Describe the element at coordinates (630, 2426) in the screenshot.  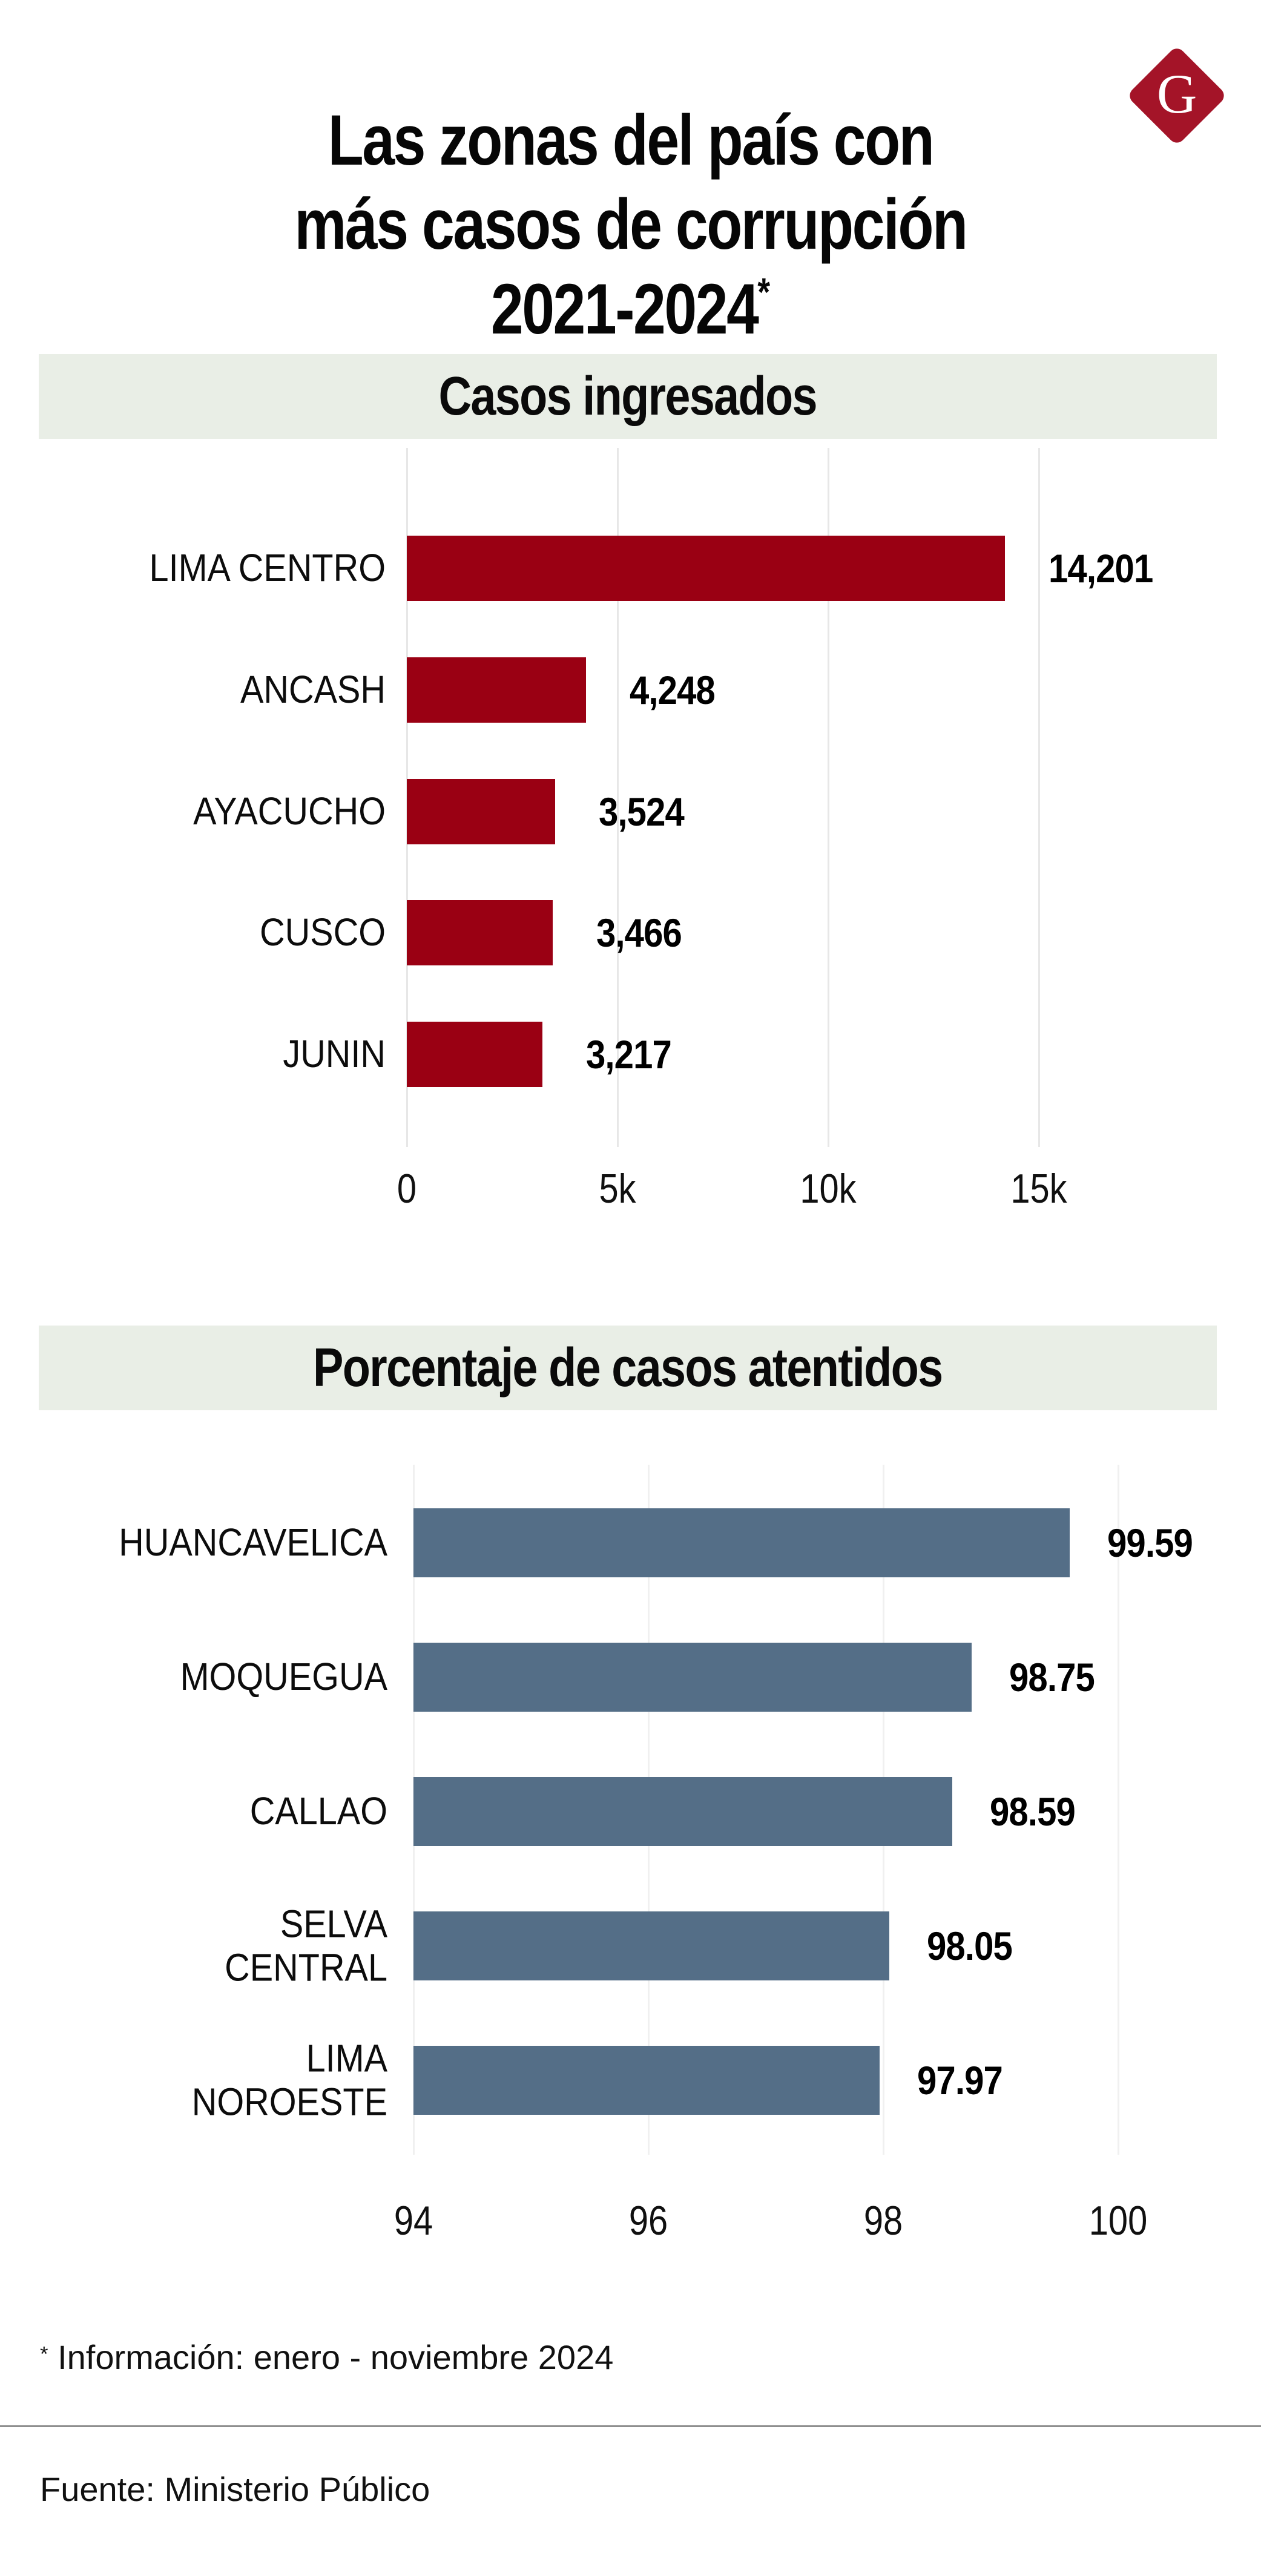
I see `footer-divider` at that location.